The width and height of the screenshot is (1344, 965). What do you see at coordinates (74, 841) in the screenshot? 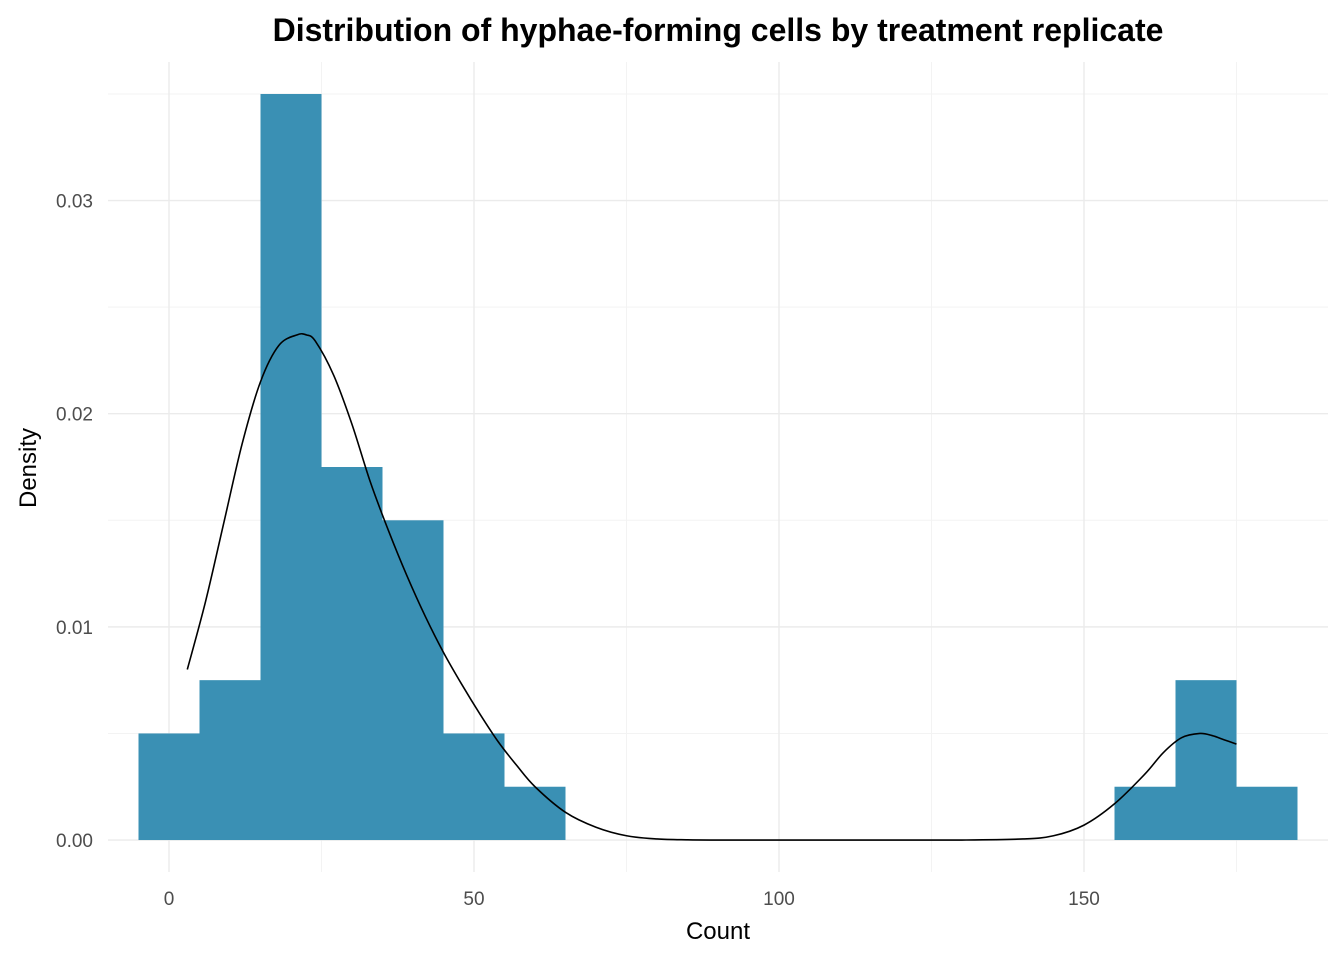
I see `y-tick-label: 0.00` at bounding box center [74, 841].